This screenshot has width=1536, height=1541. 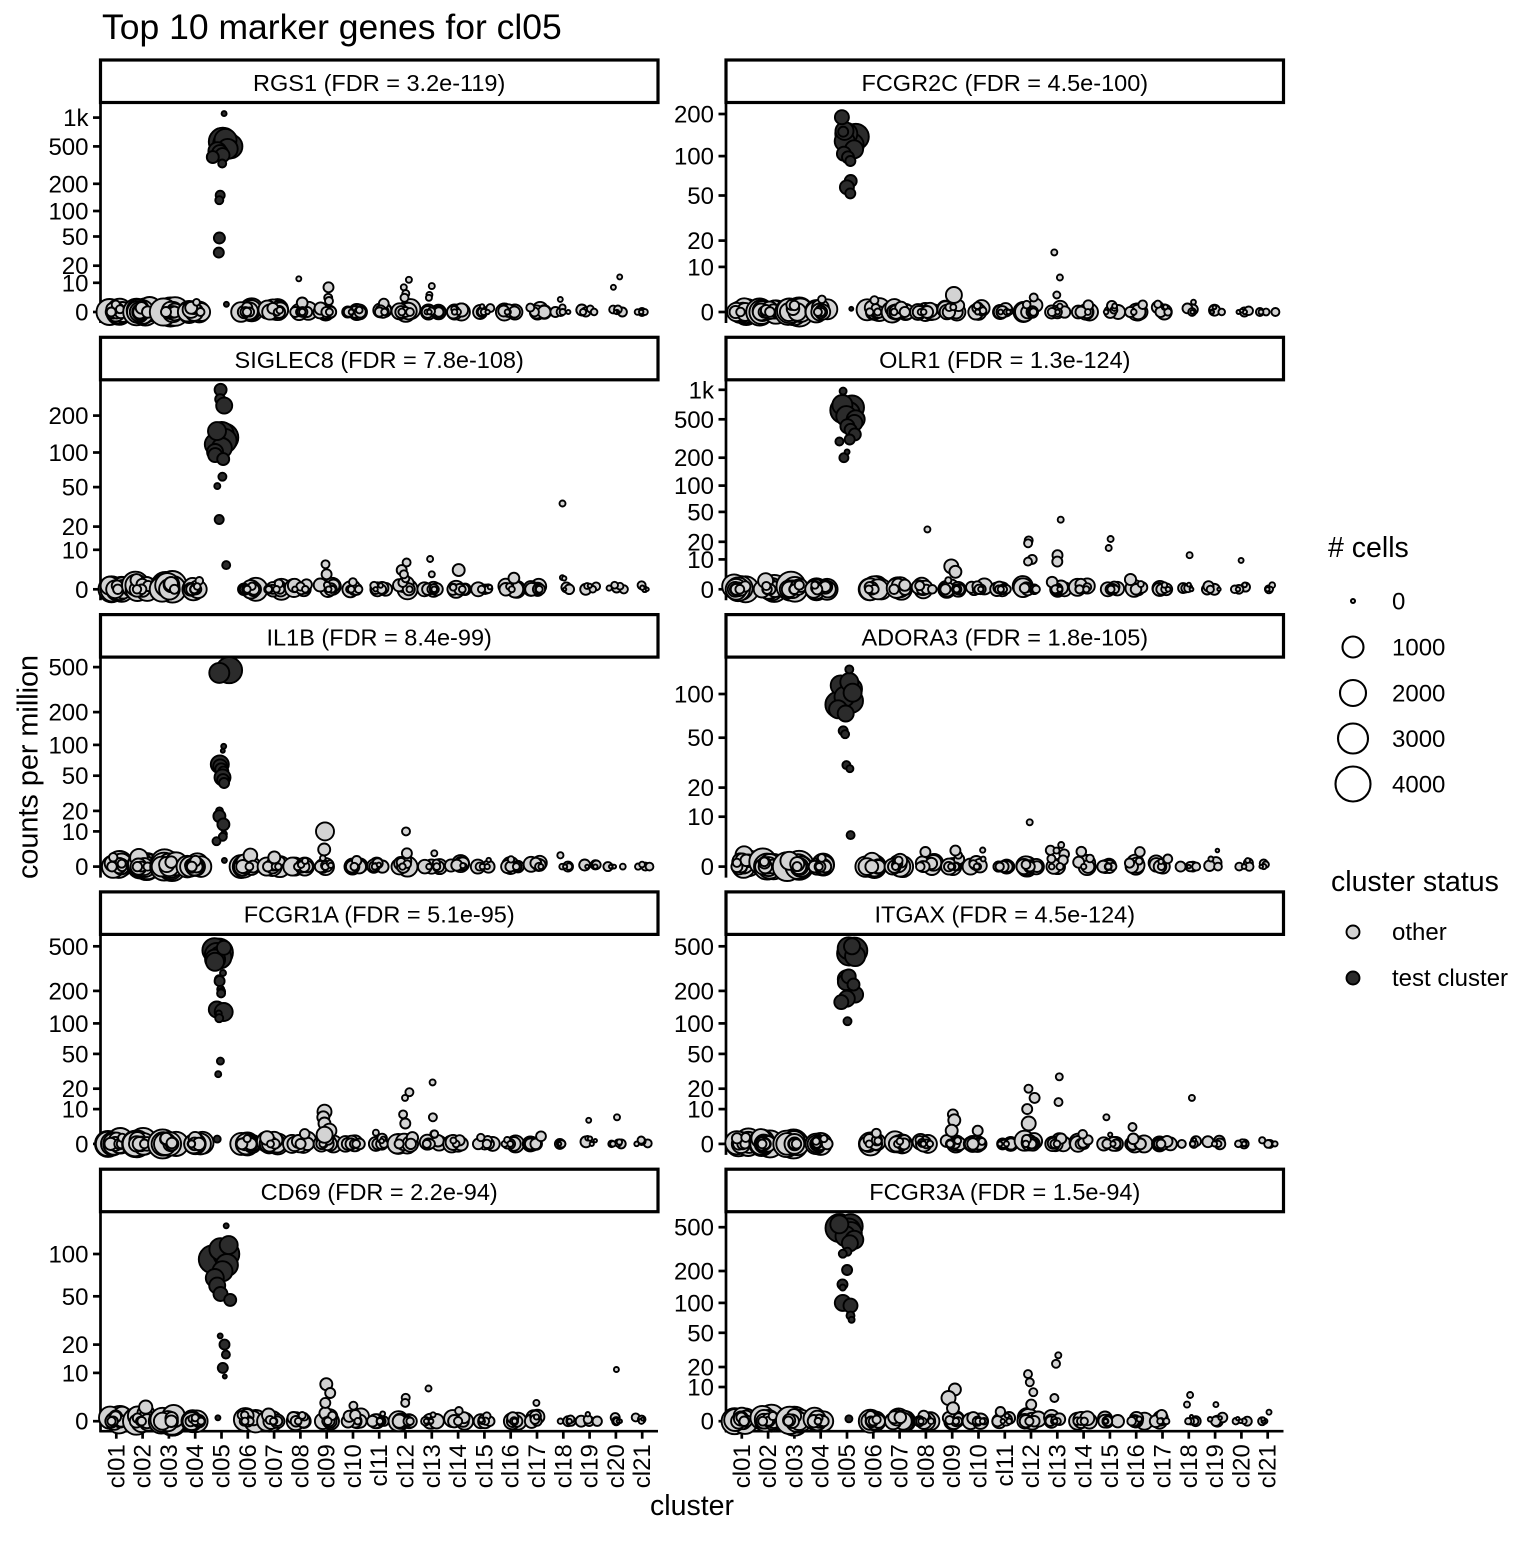 I want to click on svg-text: cl06, so click(x=873, y=1466).